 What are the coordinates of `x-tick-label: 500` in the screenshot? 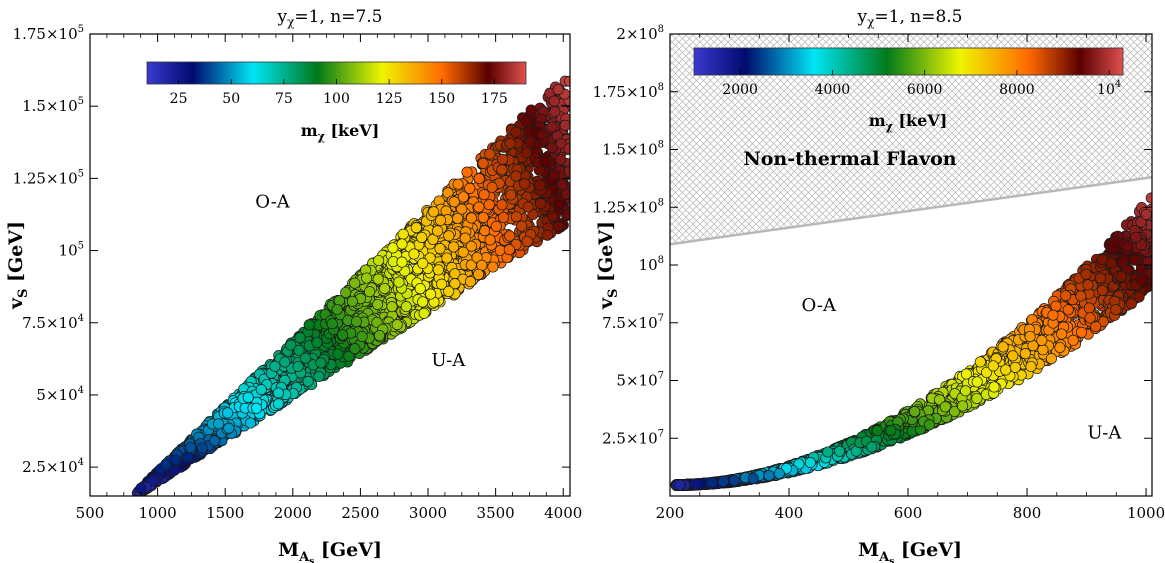 It's located at (90, 513).